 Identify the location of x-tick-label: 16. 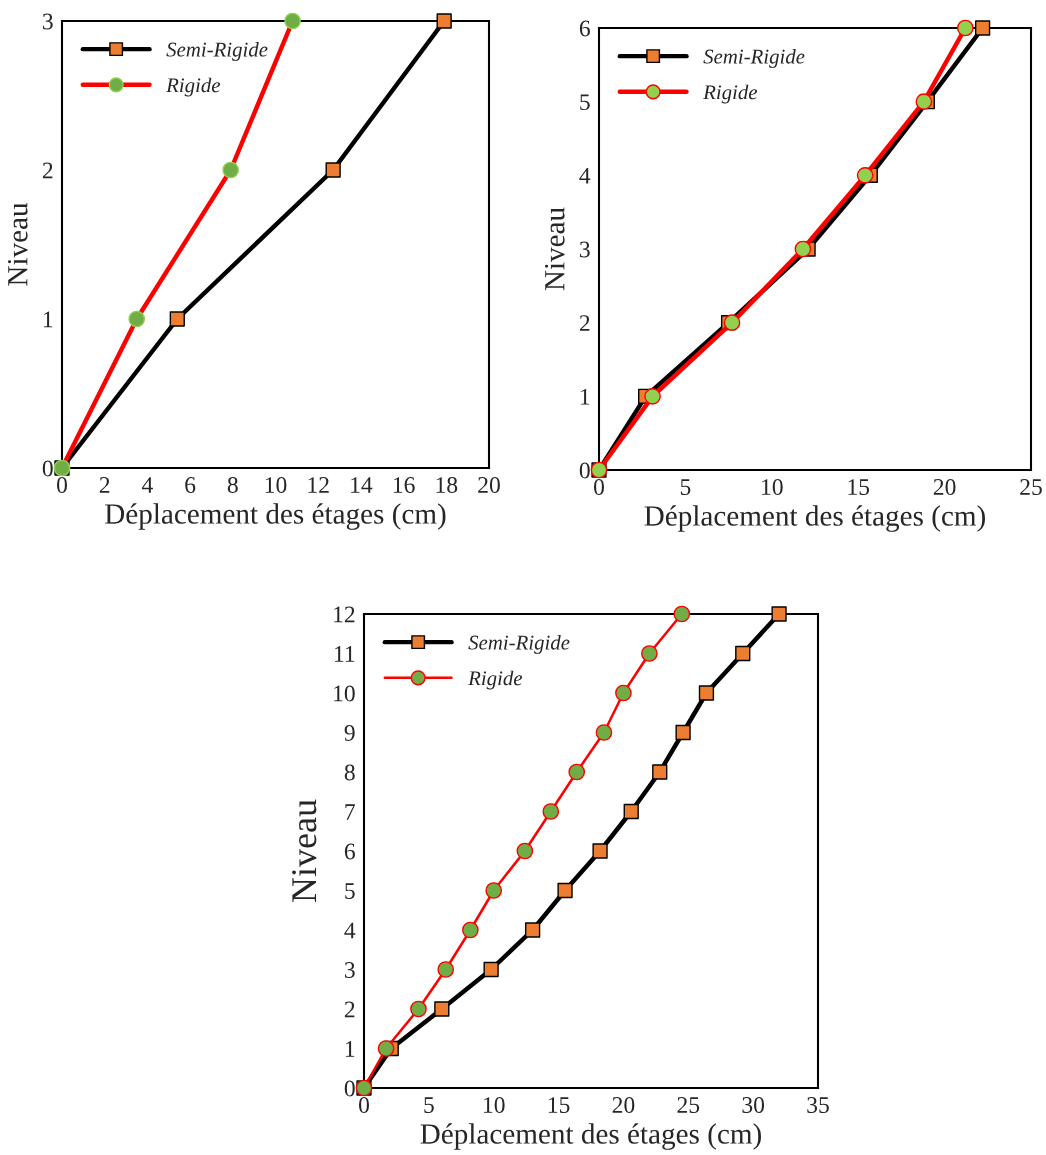
(404, 485).